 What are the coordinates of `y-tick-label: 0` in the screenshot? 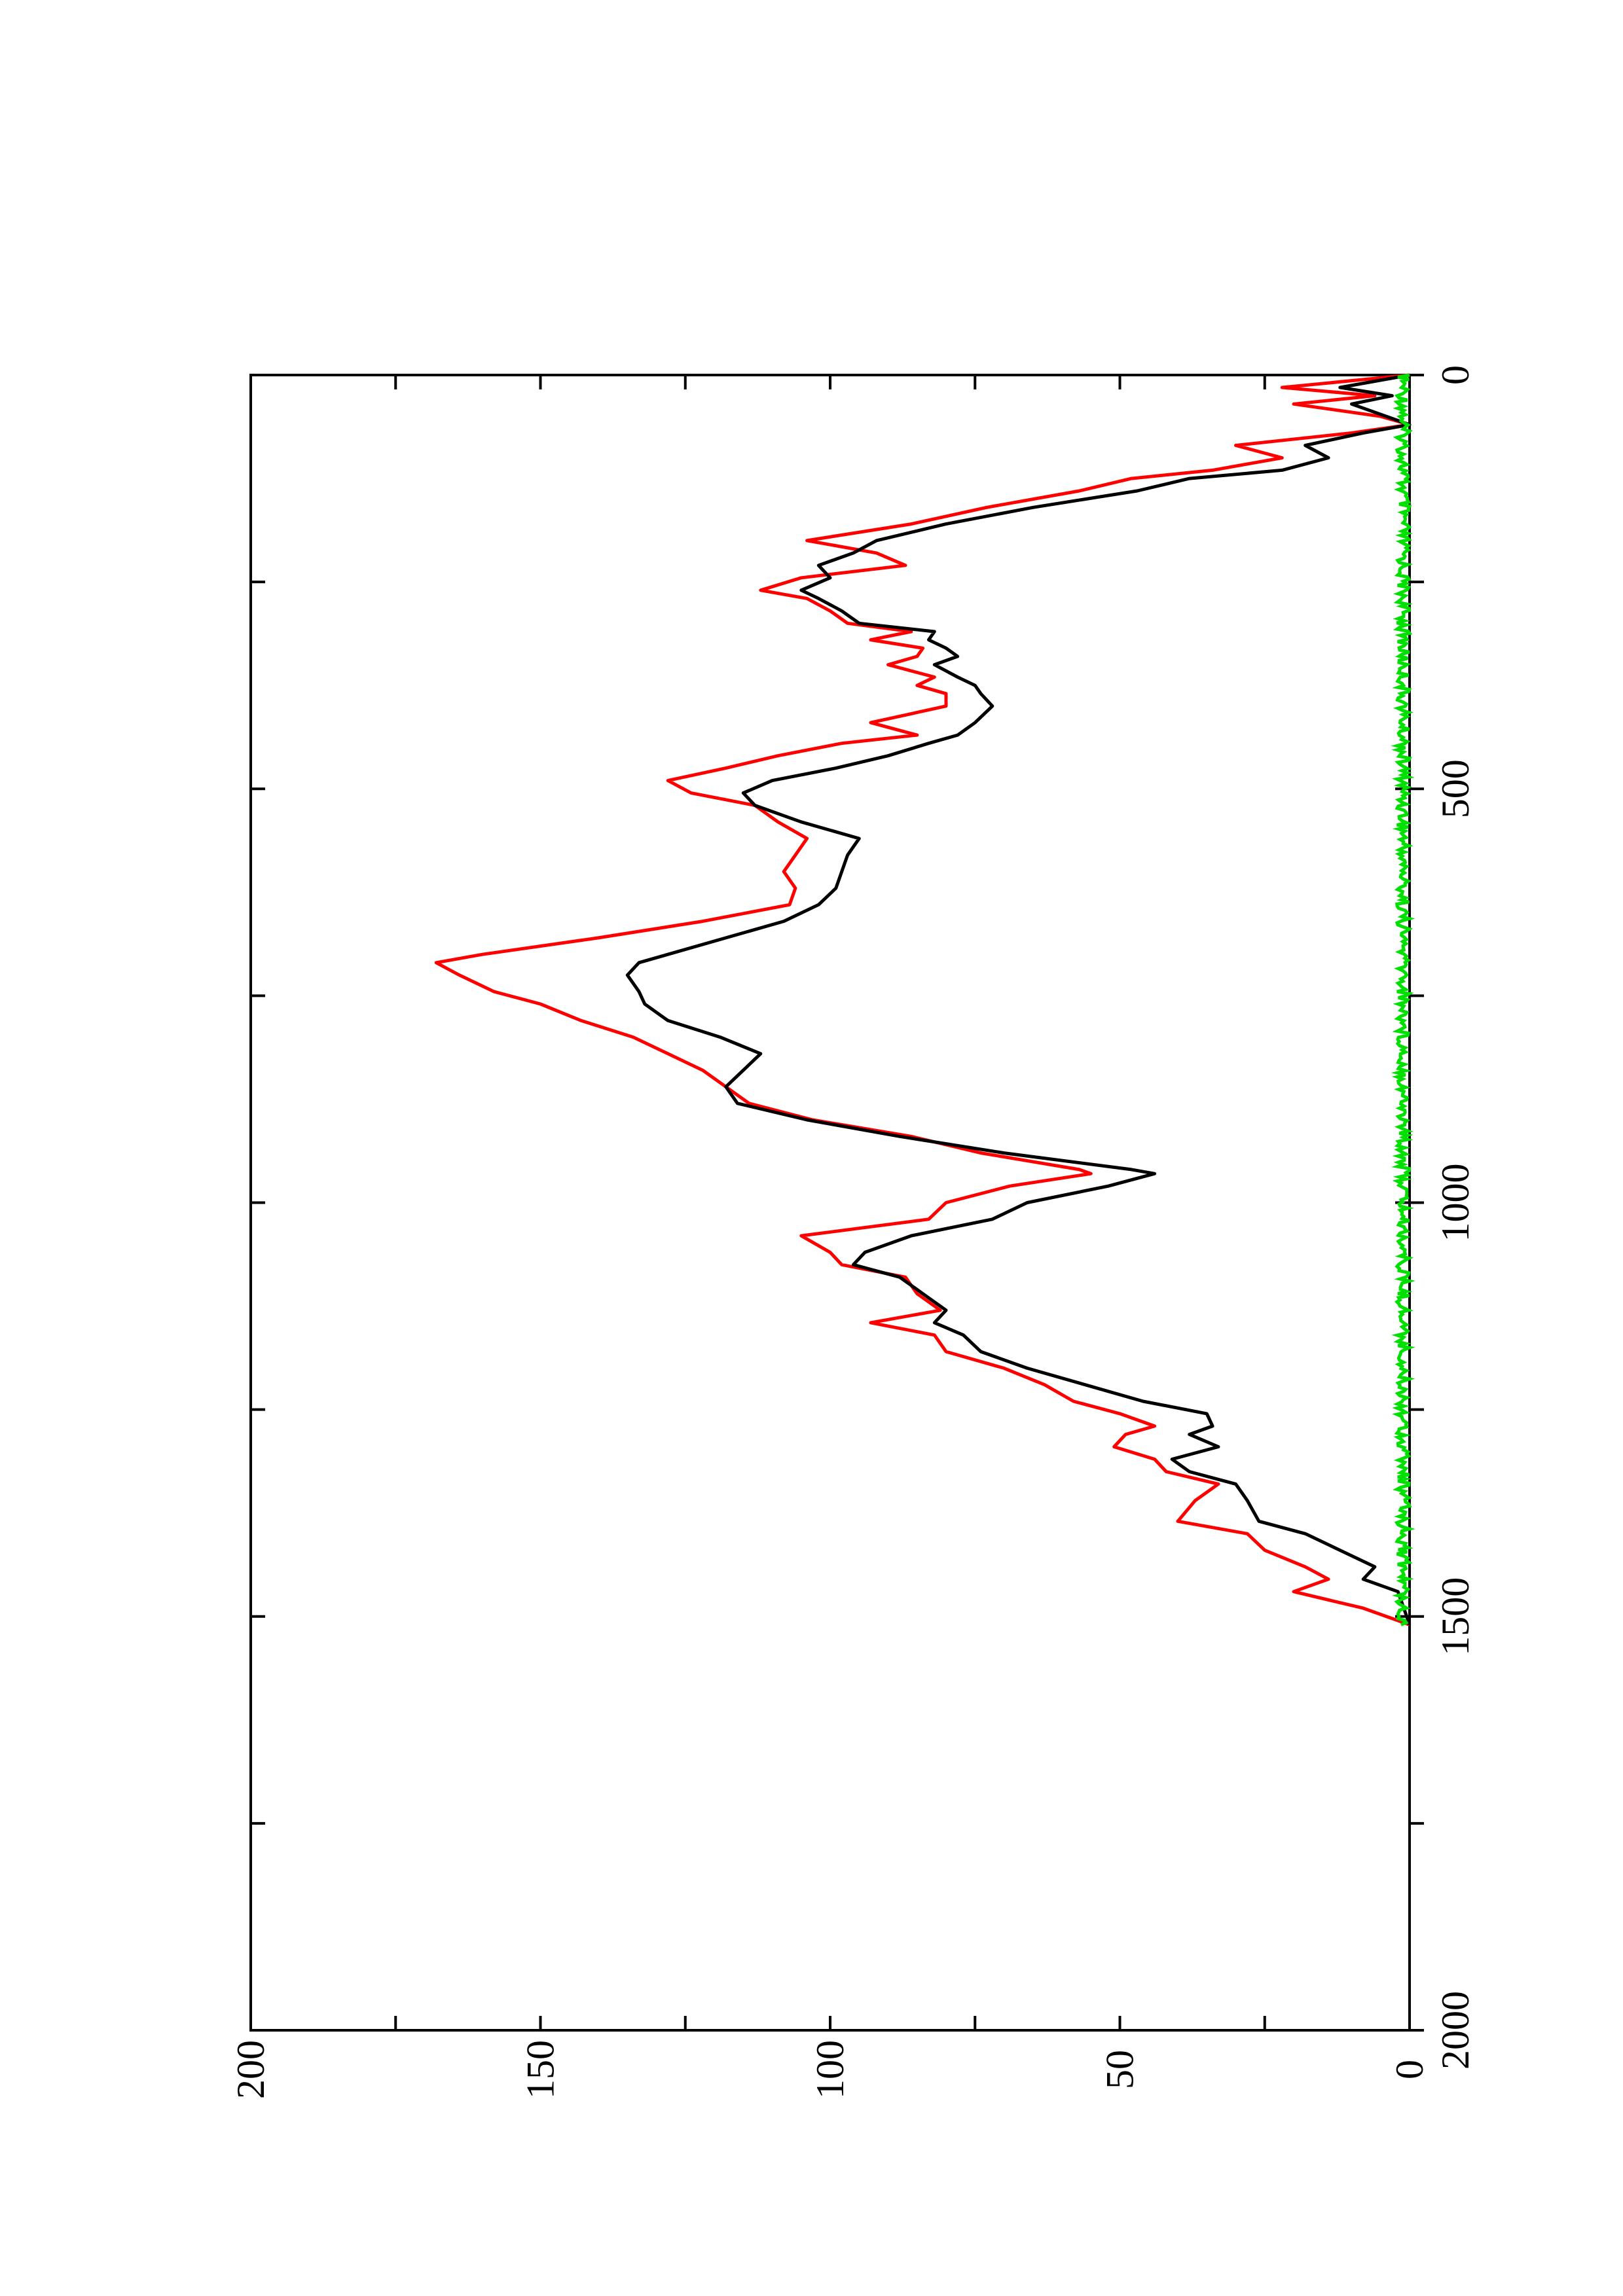 It's located at (1409, 2069).